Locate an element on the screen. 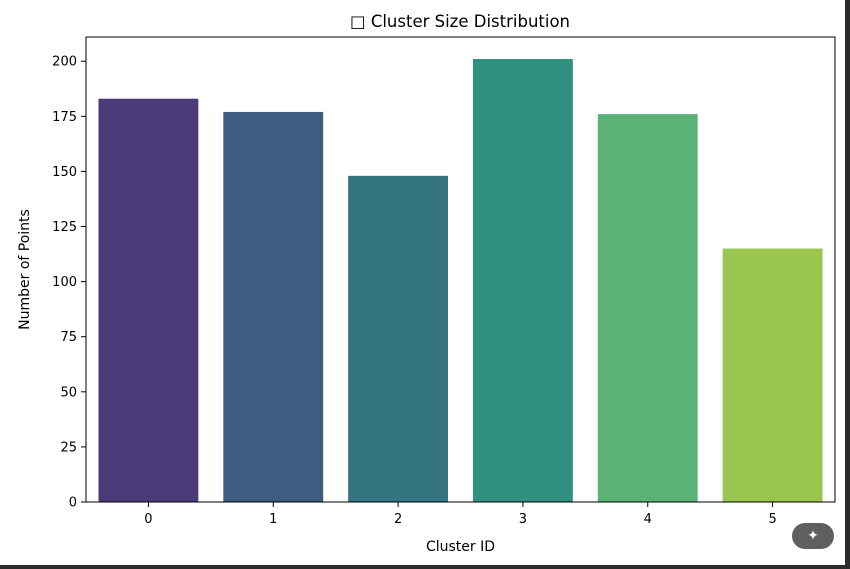 The width and height of the screenshot is (850, 569). x-tick-label: 2 is located at coordinates (398, 519).